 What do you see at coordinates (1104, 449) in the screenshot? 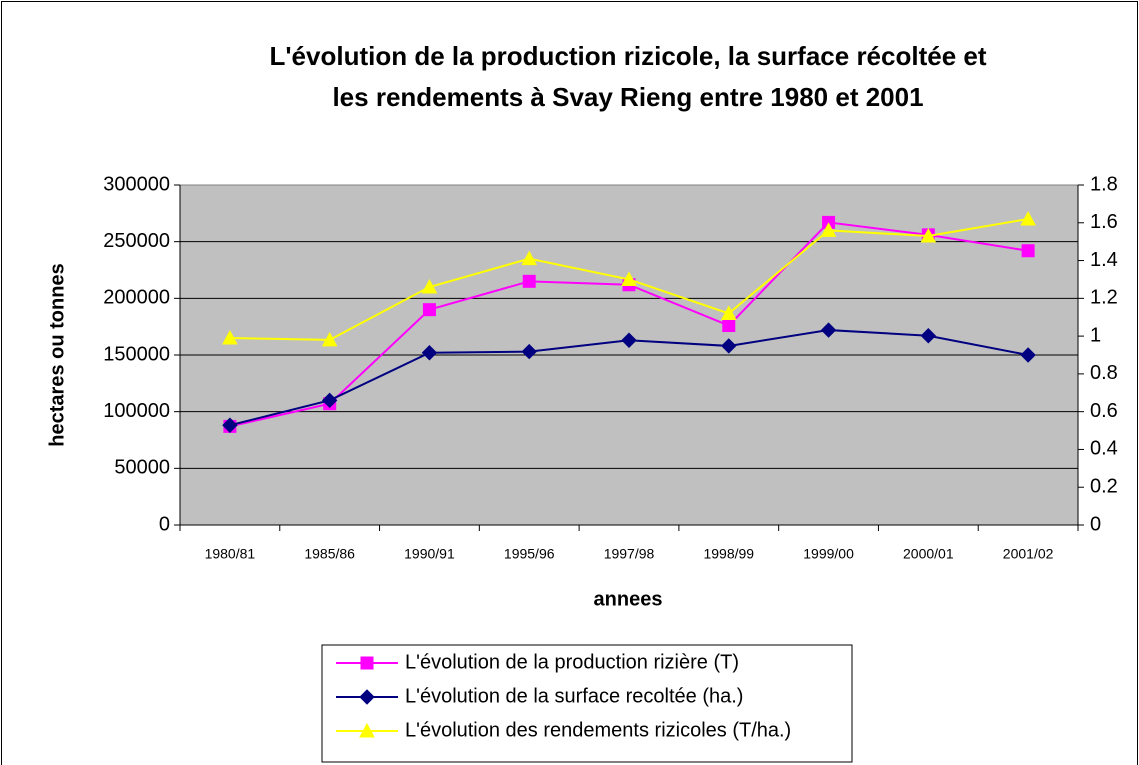
I see `y2-tick-label: 0.4` at bounding box center [1104, 449].